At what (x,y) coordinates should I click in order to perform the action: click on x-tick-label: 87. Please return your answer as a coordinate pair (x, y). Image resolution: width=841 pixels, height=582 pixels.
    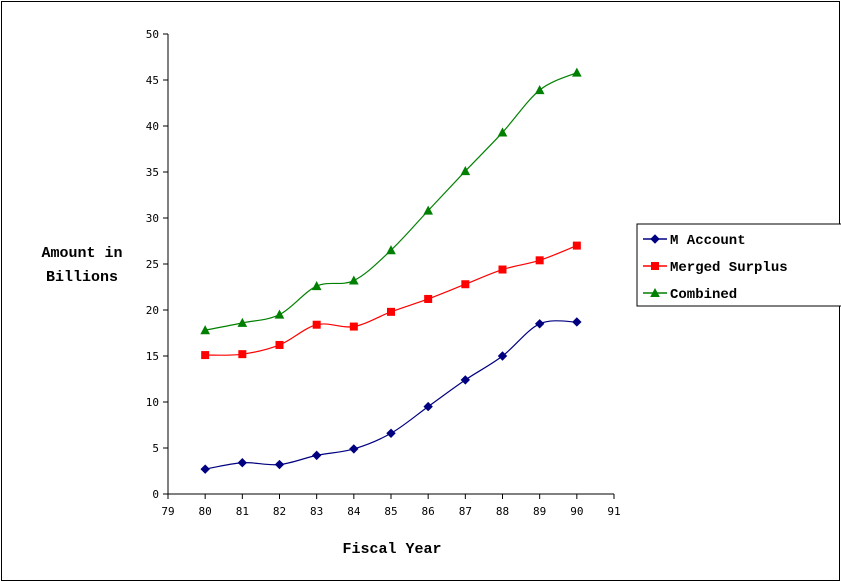
    Looking at the image, I should click on (465, 511).